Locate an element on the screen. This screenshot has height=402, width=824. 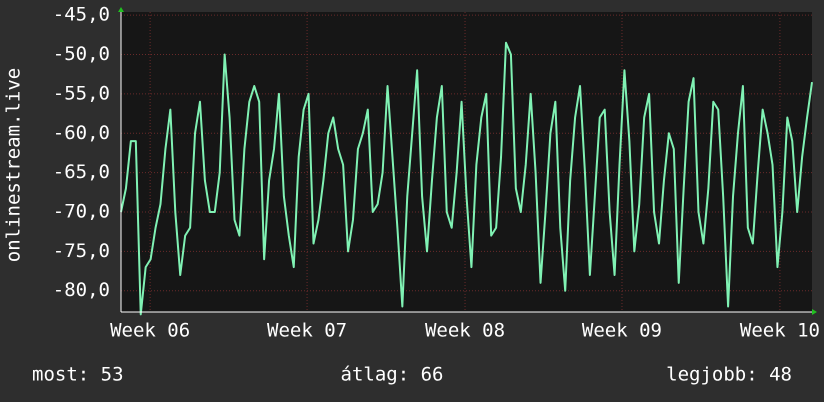
x-tick-label: Week 10 is located at coordinates (780, 331).